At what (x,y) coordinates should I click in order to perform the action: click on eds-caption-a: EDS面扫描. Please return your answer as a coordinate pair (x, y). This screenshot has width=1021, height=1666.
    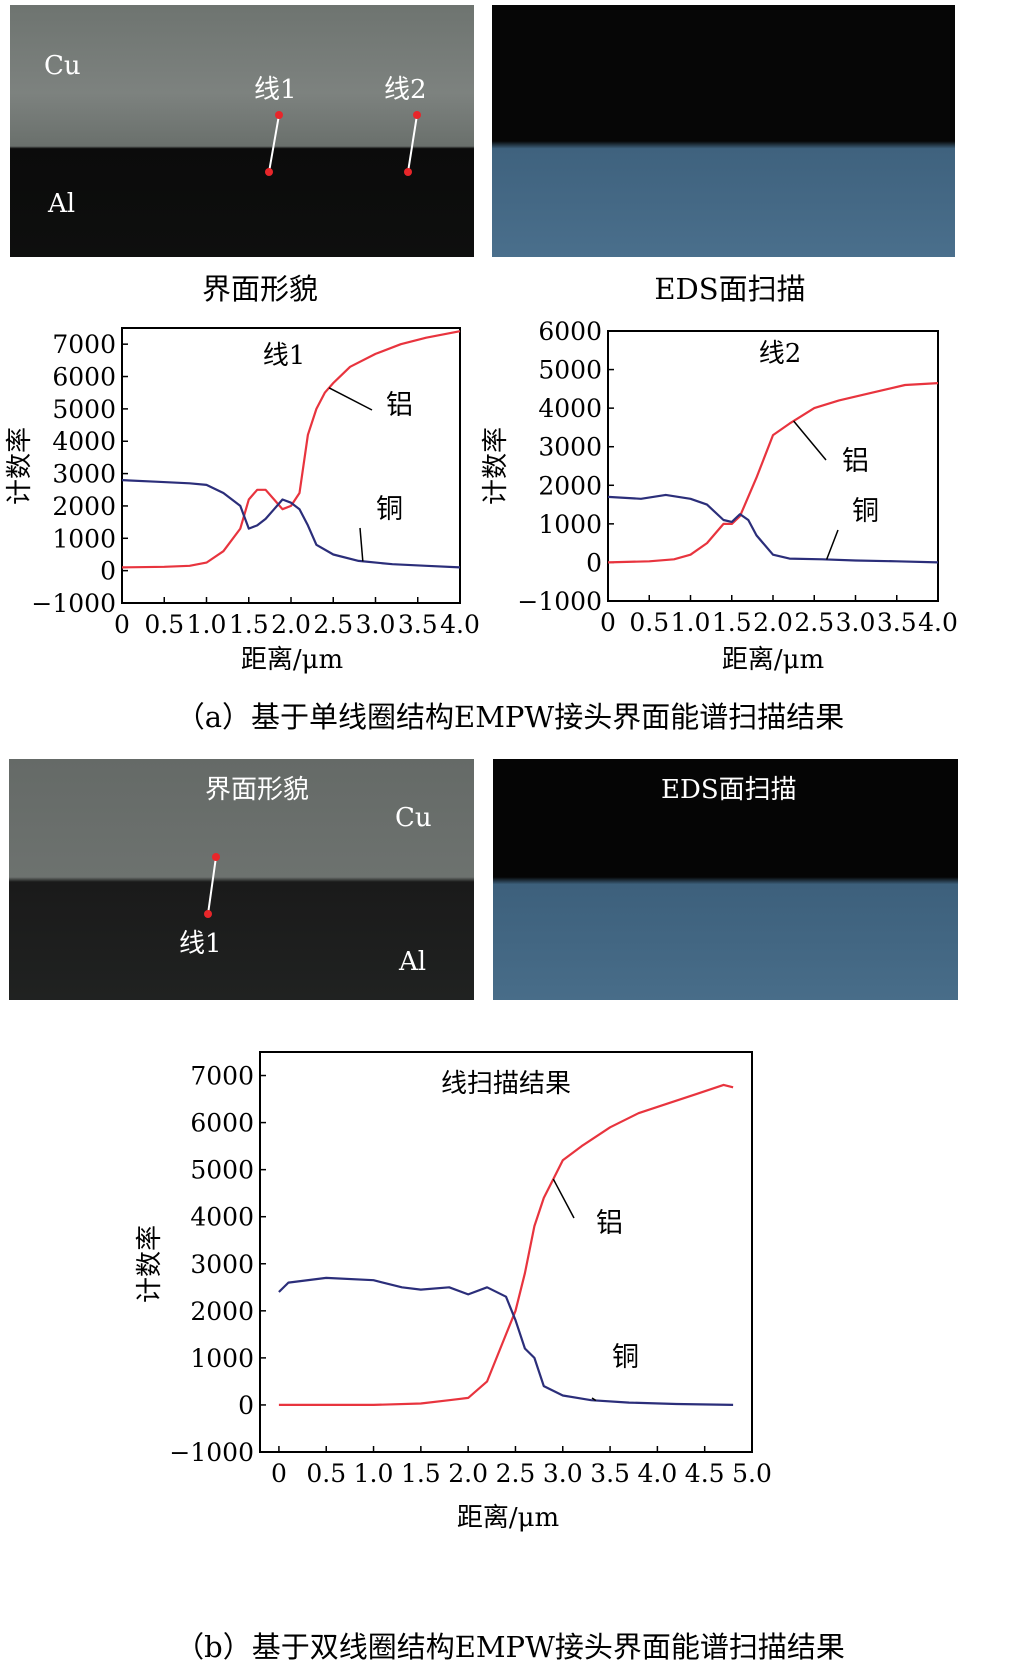
    Looking at the image, I should click on (730, 289).